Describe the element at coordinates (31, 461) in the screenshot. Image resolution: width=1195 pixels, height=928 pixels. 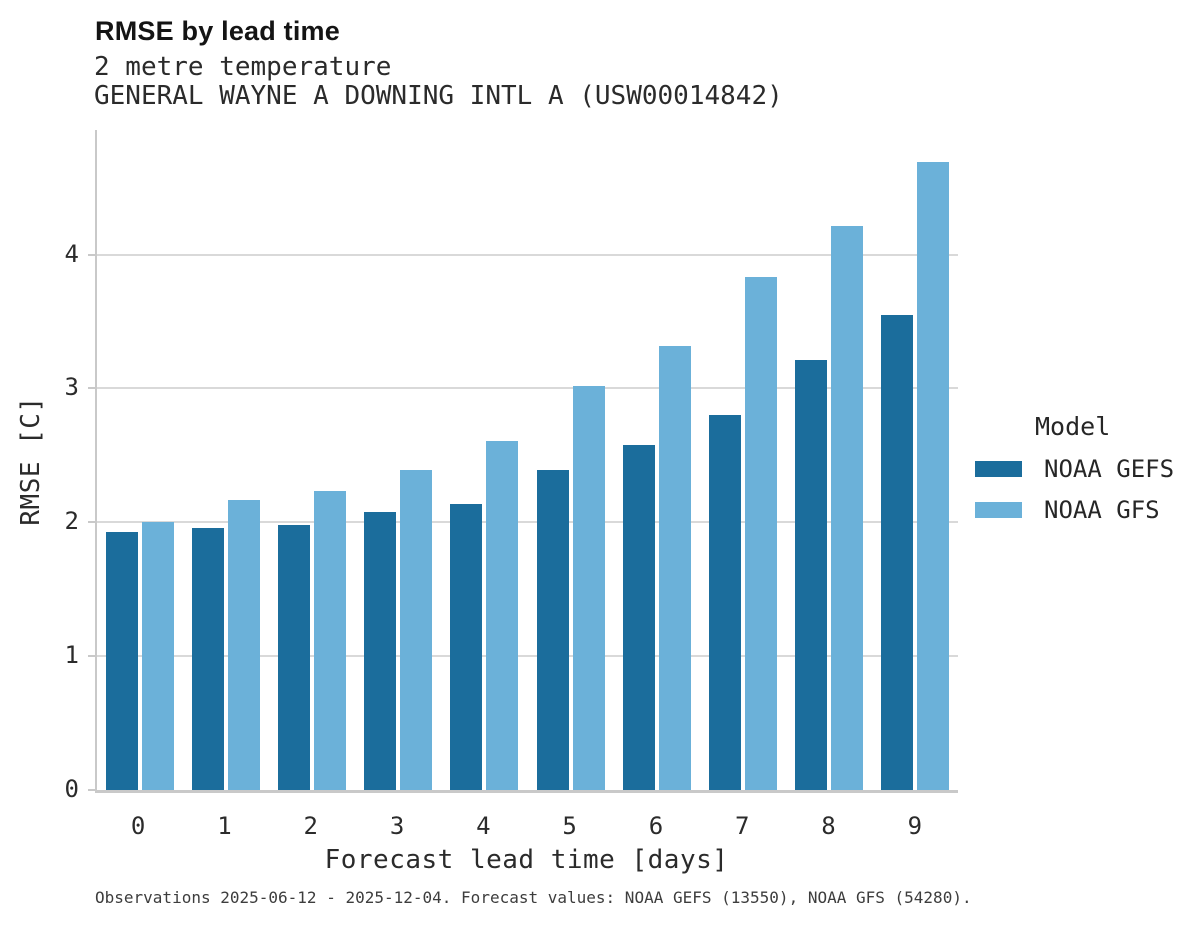
I see `y-axis-title: RMSE [C]` at that location.